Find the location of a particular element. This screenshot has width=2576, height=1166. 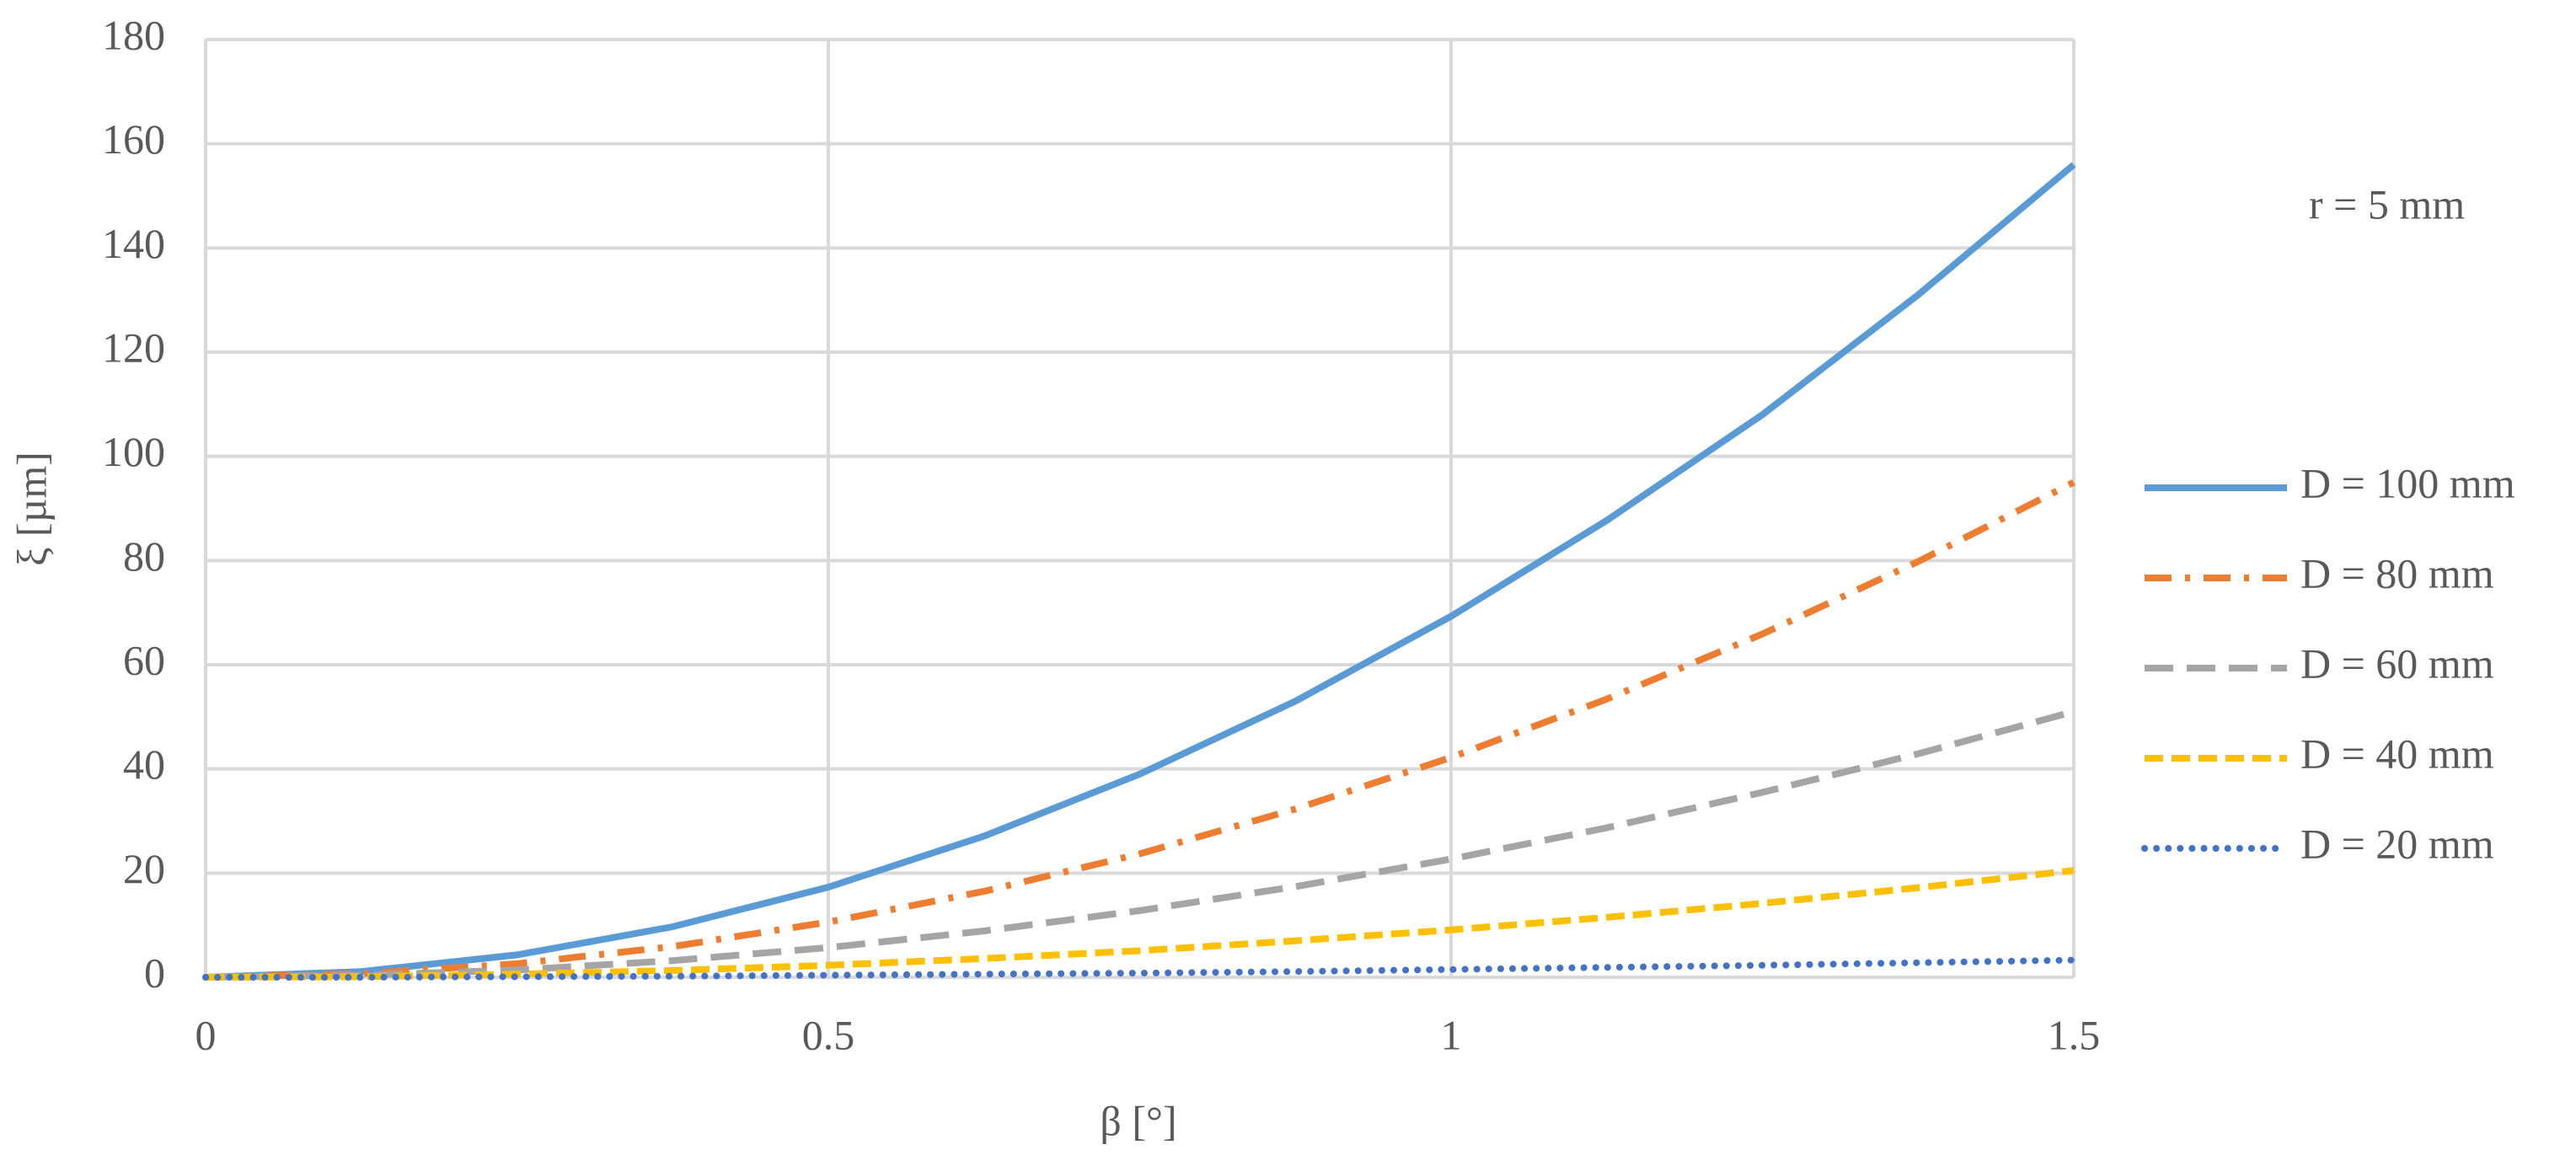

x-tick-label: 1.5 is located at coordinates (2074, 1034).